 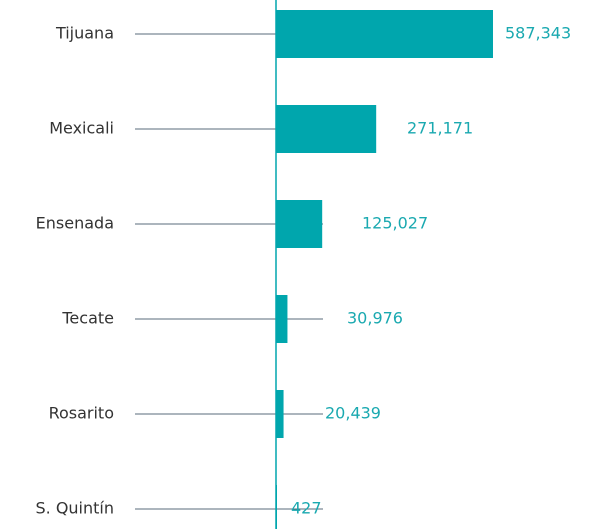 What do you see at coordinates (353, 413) in the screenshot?
I see `value-label: 20,439` at bounding box center [353, 413].